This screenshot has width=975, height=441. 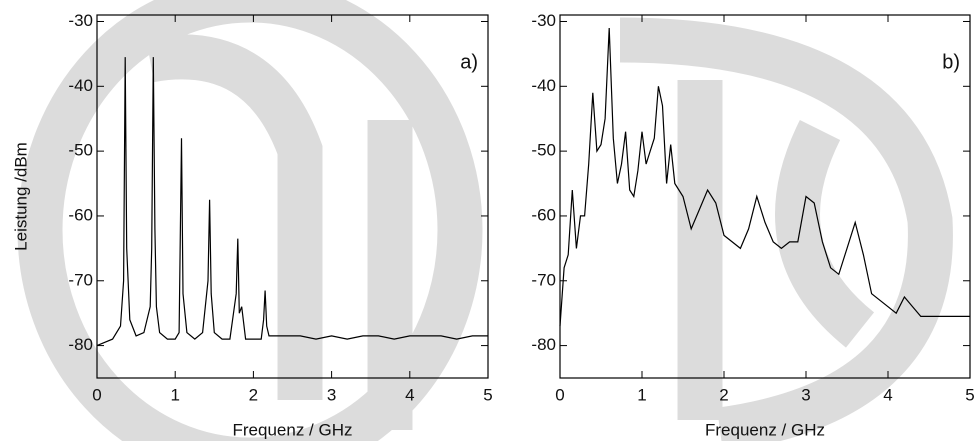 What do you see at coordinates (951, 62) in the screenshot?
I see `panel-label: b)` at bounding box center [951, 62].